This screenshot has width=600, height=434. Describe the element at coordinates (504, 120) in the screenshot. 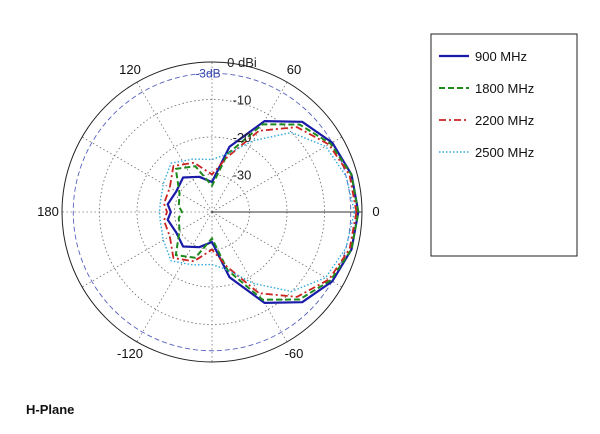

I see `legend-entry-2: 2200 MHz` at that location.